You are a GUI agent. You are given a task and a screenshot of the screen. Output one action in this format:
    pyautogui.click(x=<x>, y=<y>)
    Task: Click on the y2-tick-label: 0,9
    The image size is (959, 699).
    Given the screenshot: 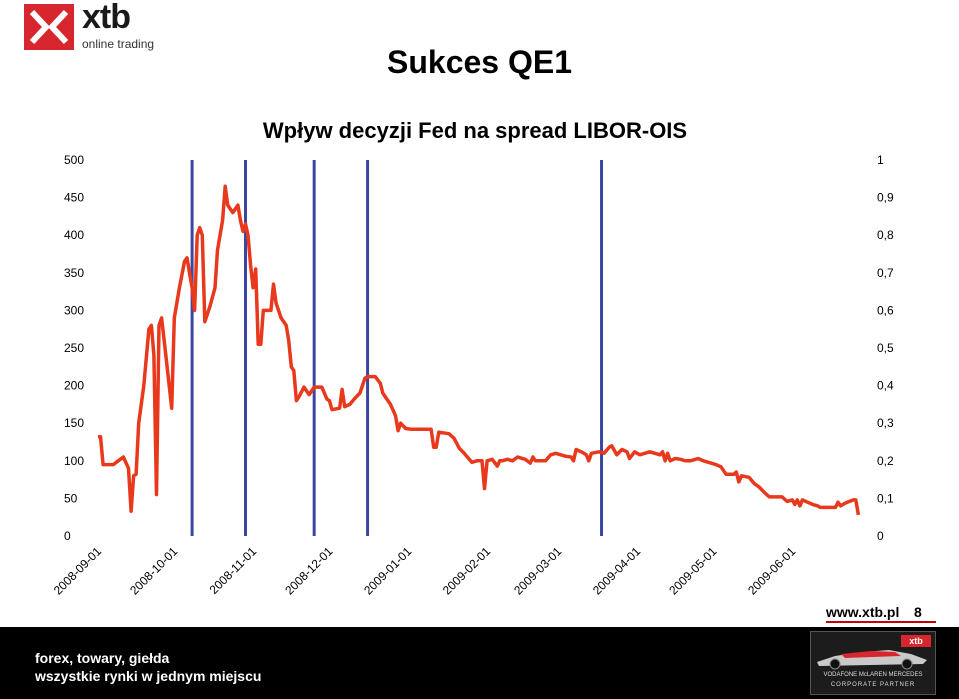 What is the action you would take?
    pyautogui.click(x=885, y=198)
    